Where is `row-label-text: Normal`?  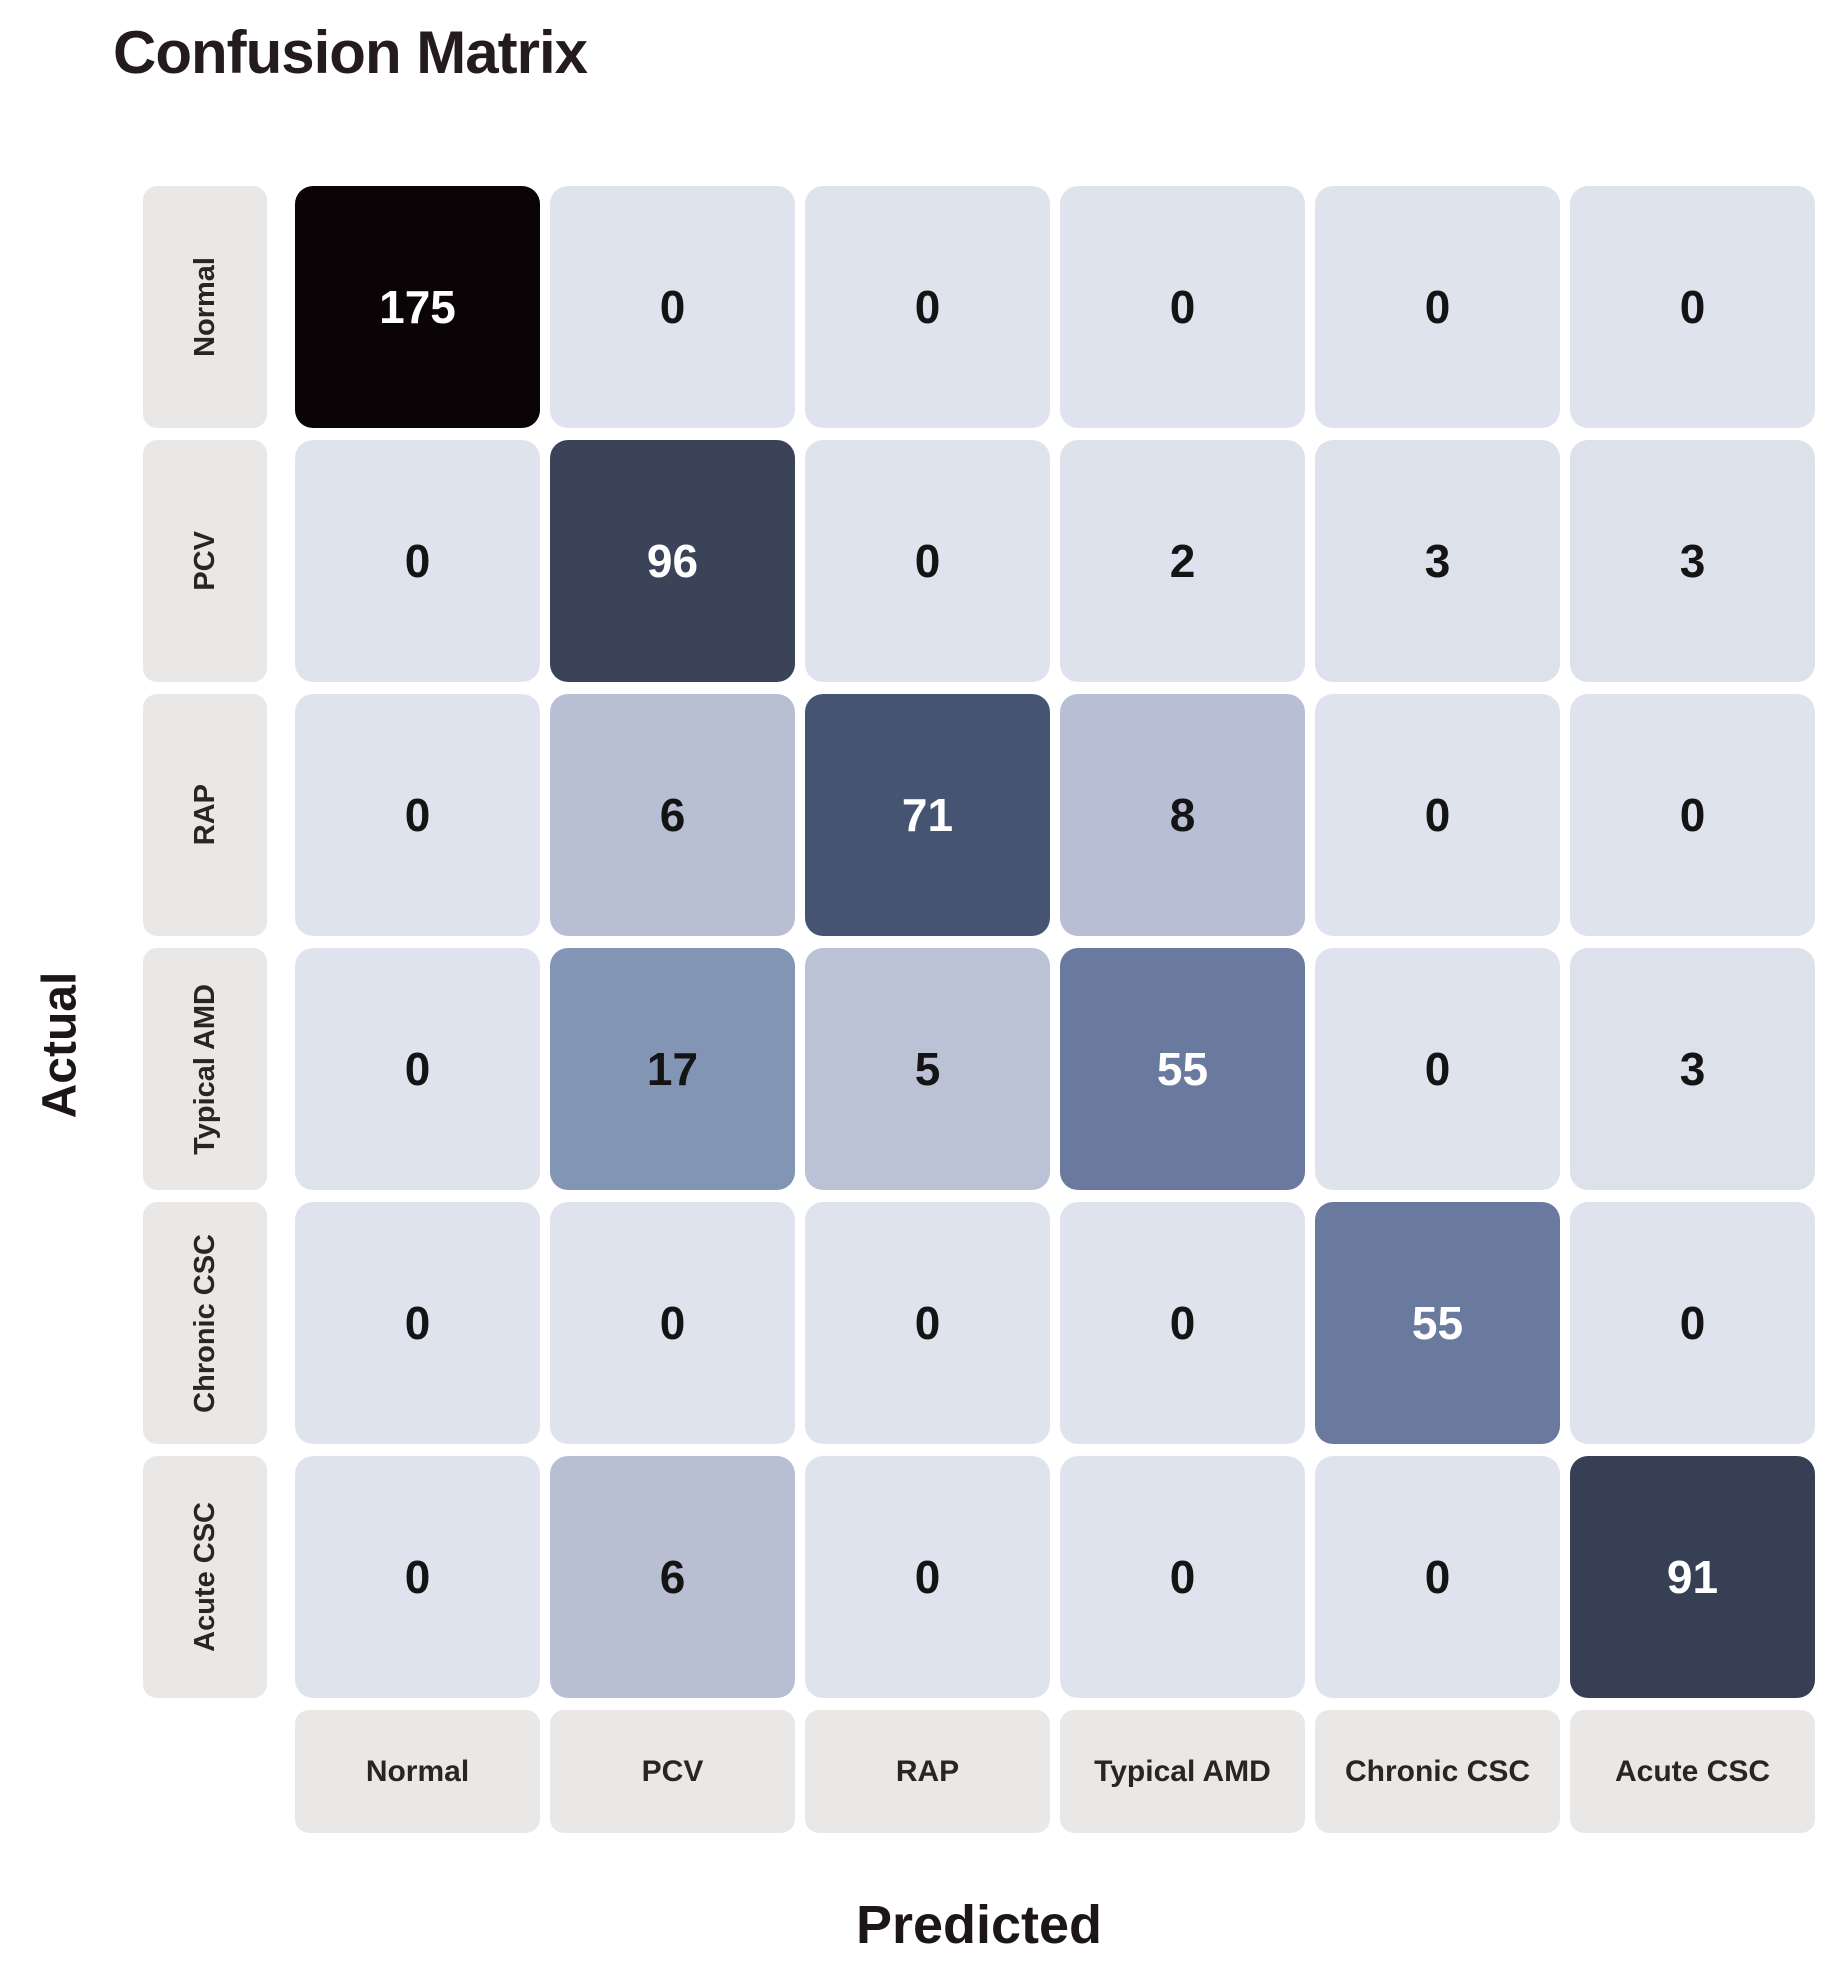
row-label-text: Normal is located at coordinates (204, 307).